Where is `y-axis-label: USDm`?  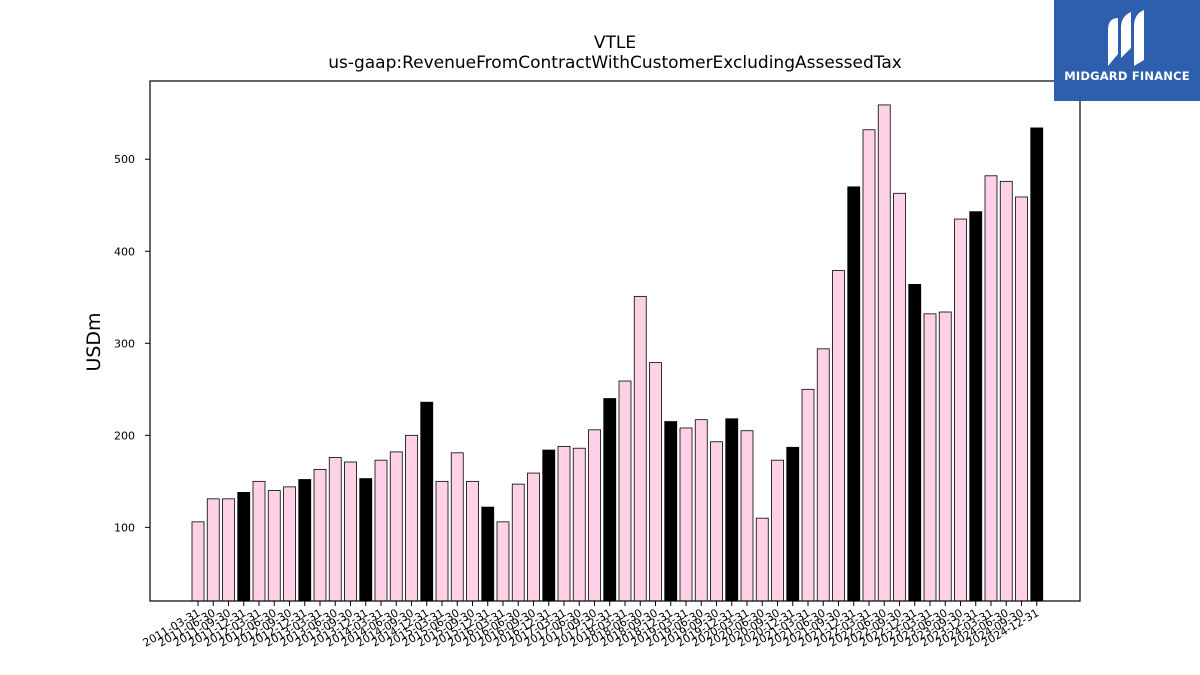 y-axis-label: USDm is located at coordinates (94, 341).